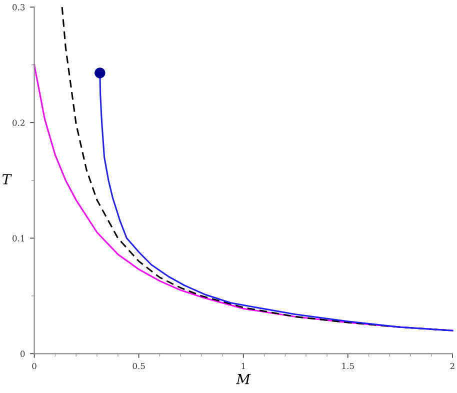 The width and height of the screenshot is (457, 393). Describe the element at coordinates (7, 179) in the screenshot. I see `y-axis-title: T` at that location.